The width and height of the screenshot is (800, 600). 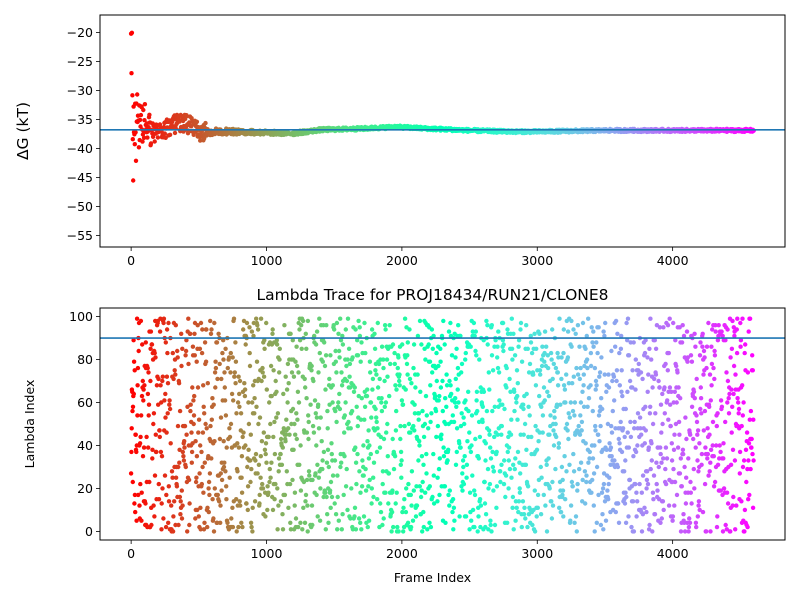 What do you see at coordinates (408, 257) in the screenshot?
I see `delta-g-x-ticks: 0 1000 2000 3000 4000` at bounding box center [408, 257].